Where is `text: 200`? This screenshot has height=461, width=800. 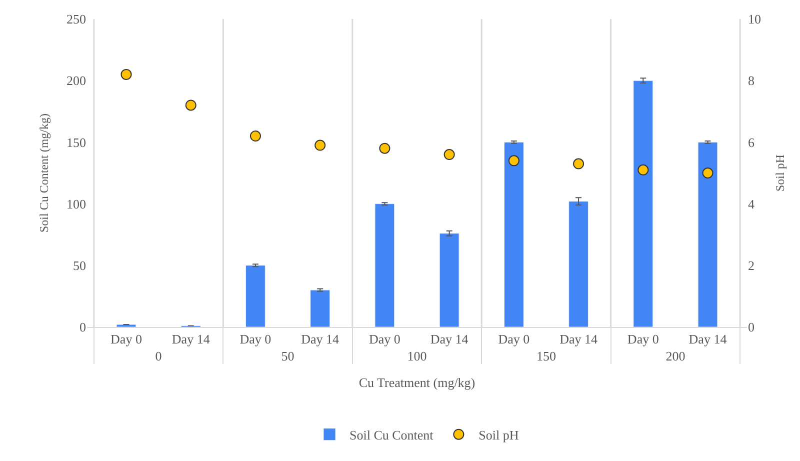 text: 200 is located at coordinates (676, 356).